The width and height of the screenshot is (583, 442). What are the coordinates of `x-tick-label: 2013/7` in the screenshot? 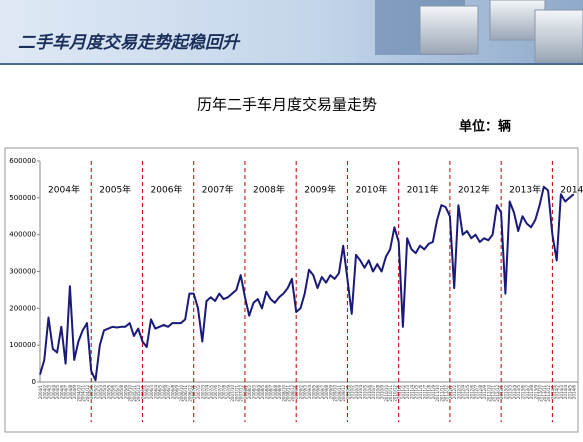 It's located at (527, 392).